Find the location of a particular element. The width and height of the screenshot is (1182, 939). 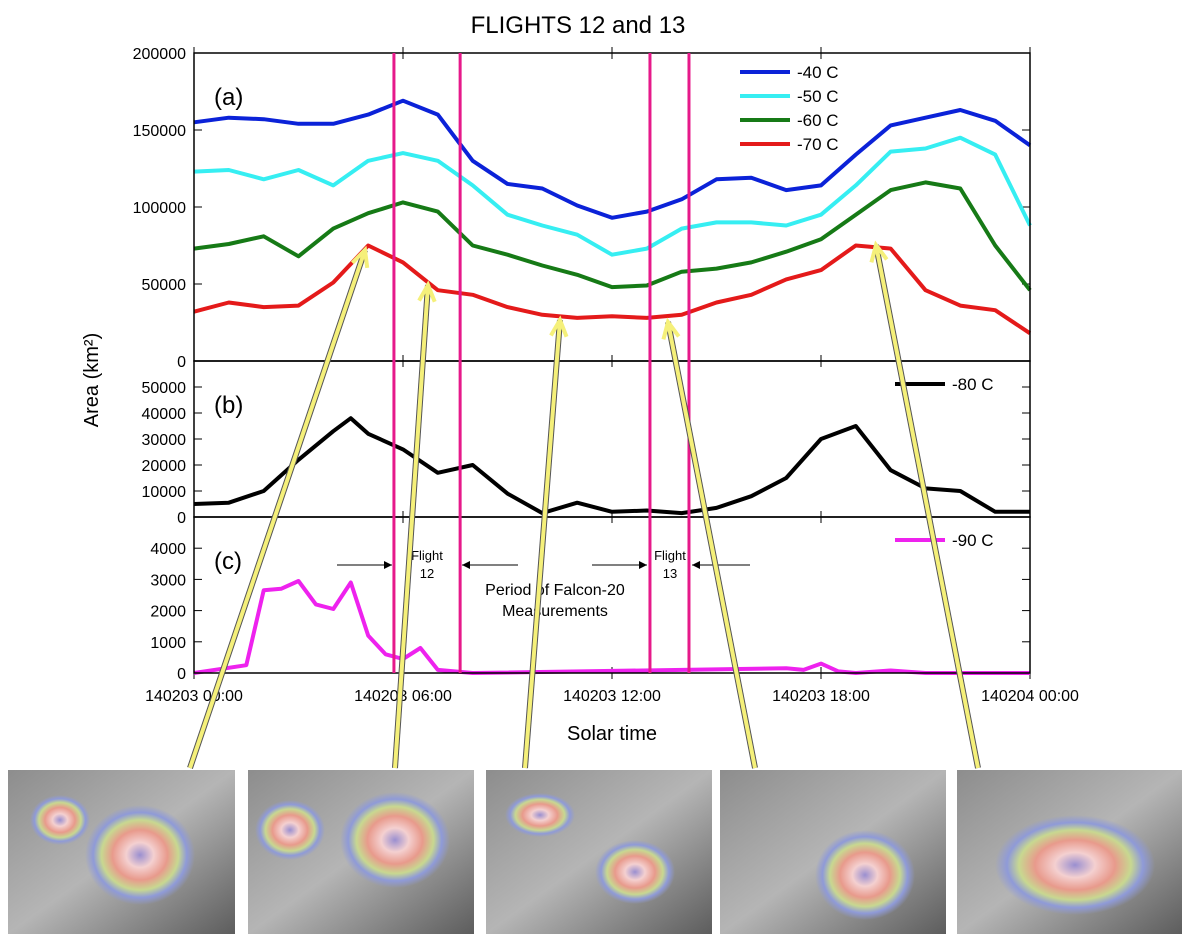

annotation: 12 is located at coordinates (427, 573).